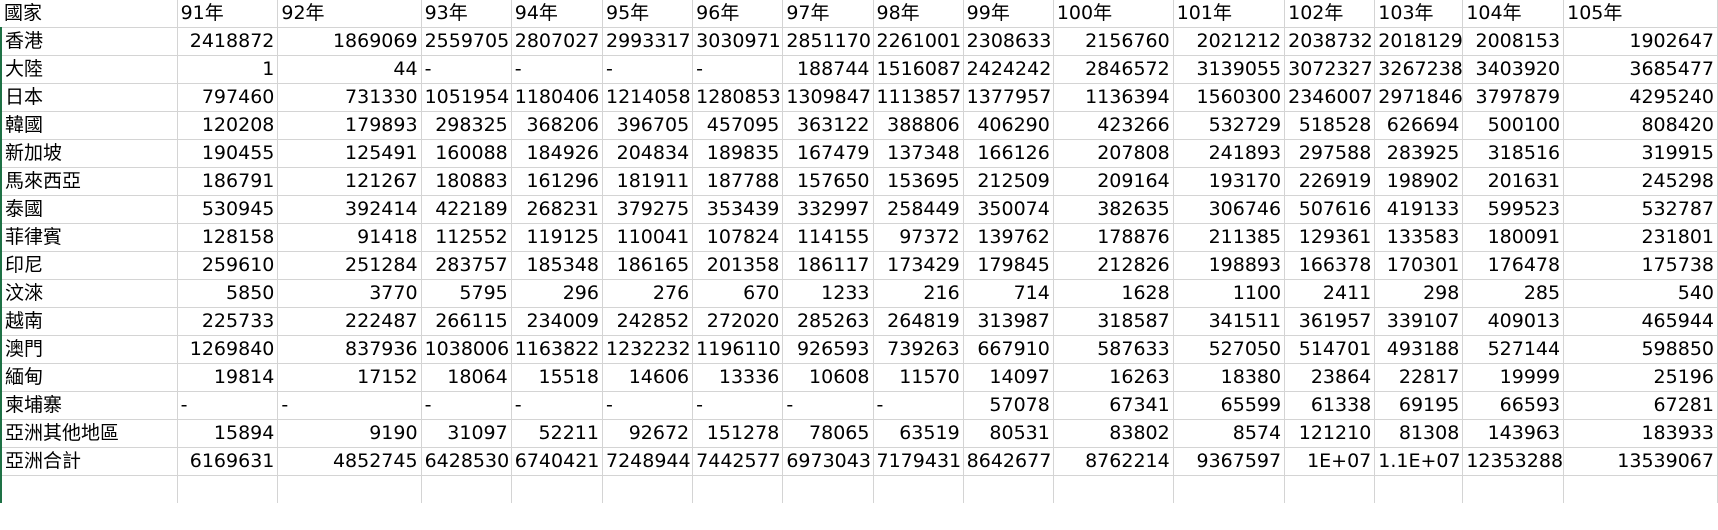 Image resolution: width=1718 pixels, height=530 pixels. I want to click on cell-value: 180883, so click(466, 181).